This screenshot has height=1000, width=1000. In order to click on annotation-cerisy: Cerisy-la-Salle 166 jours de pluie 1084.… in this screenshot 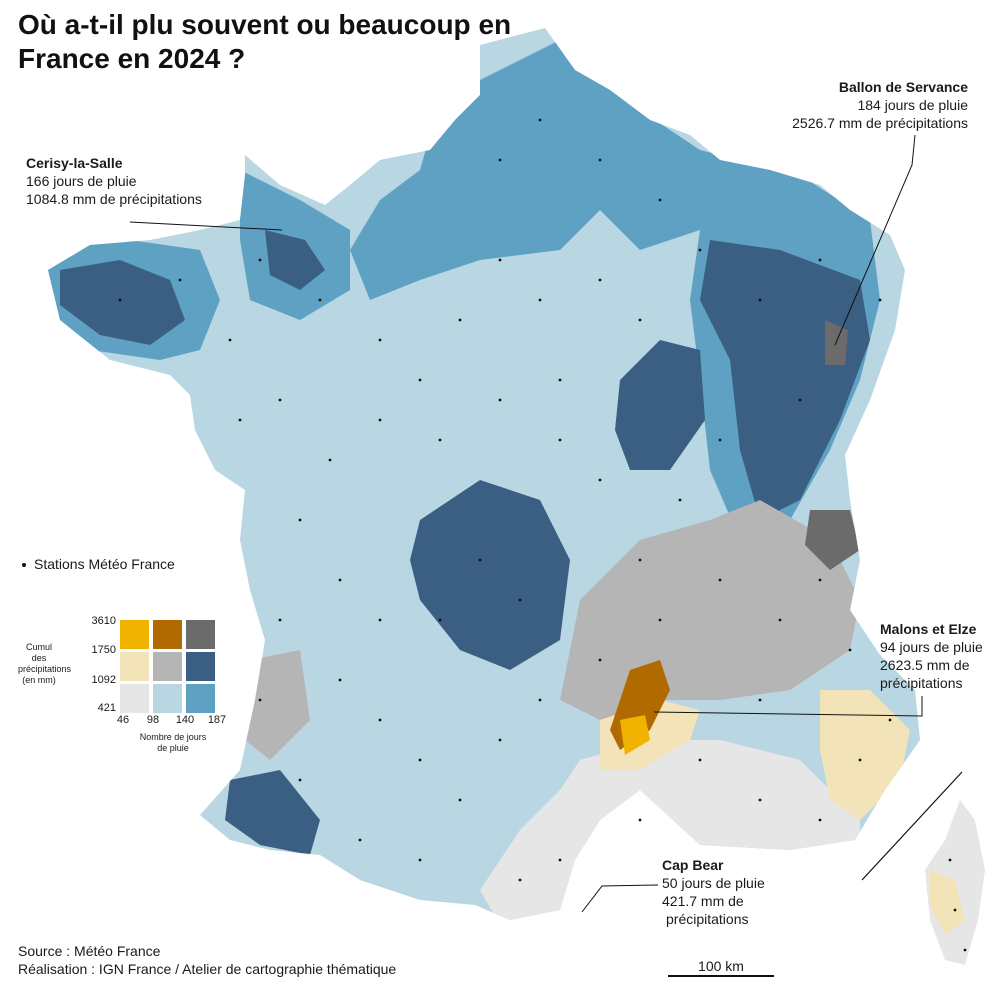, I will do `click(114, 181)`.